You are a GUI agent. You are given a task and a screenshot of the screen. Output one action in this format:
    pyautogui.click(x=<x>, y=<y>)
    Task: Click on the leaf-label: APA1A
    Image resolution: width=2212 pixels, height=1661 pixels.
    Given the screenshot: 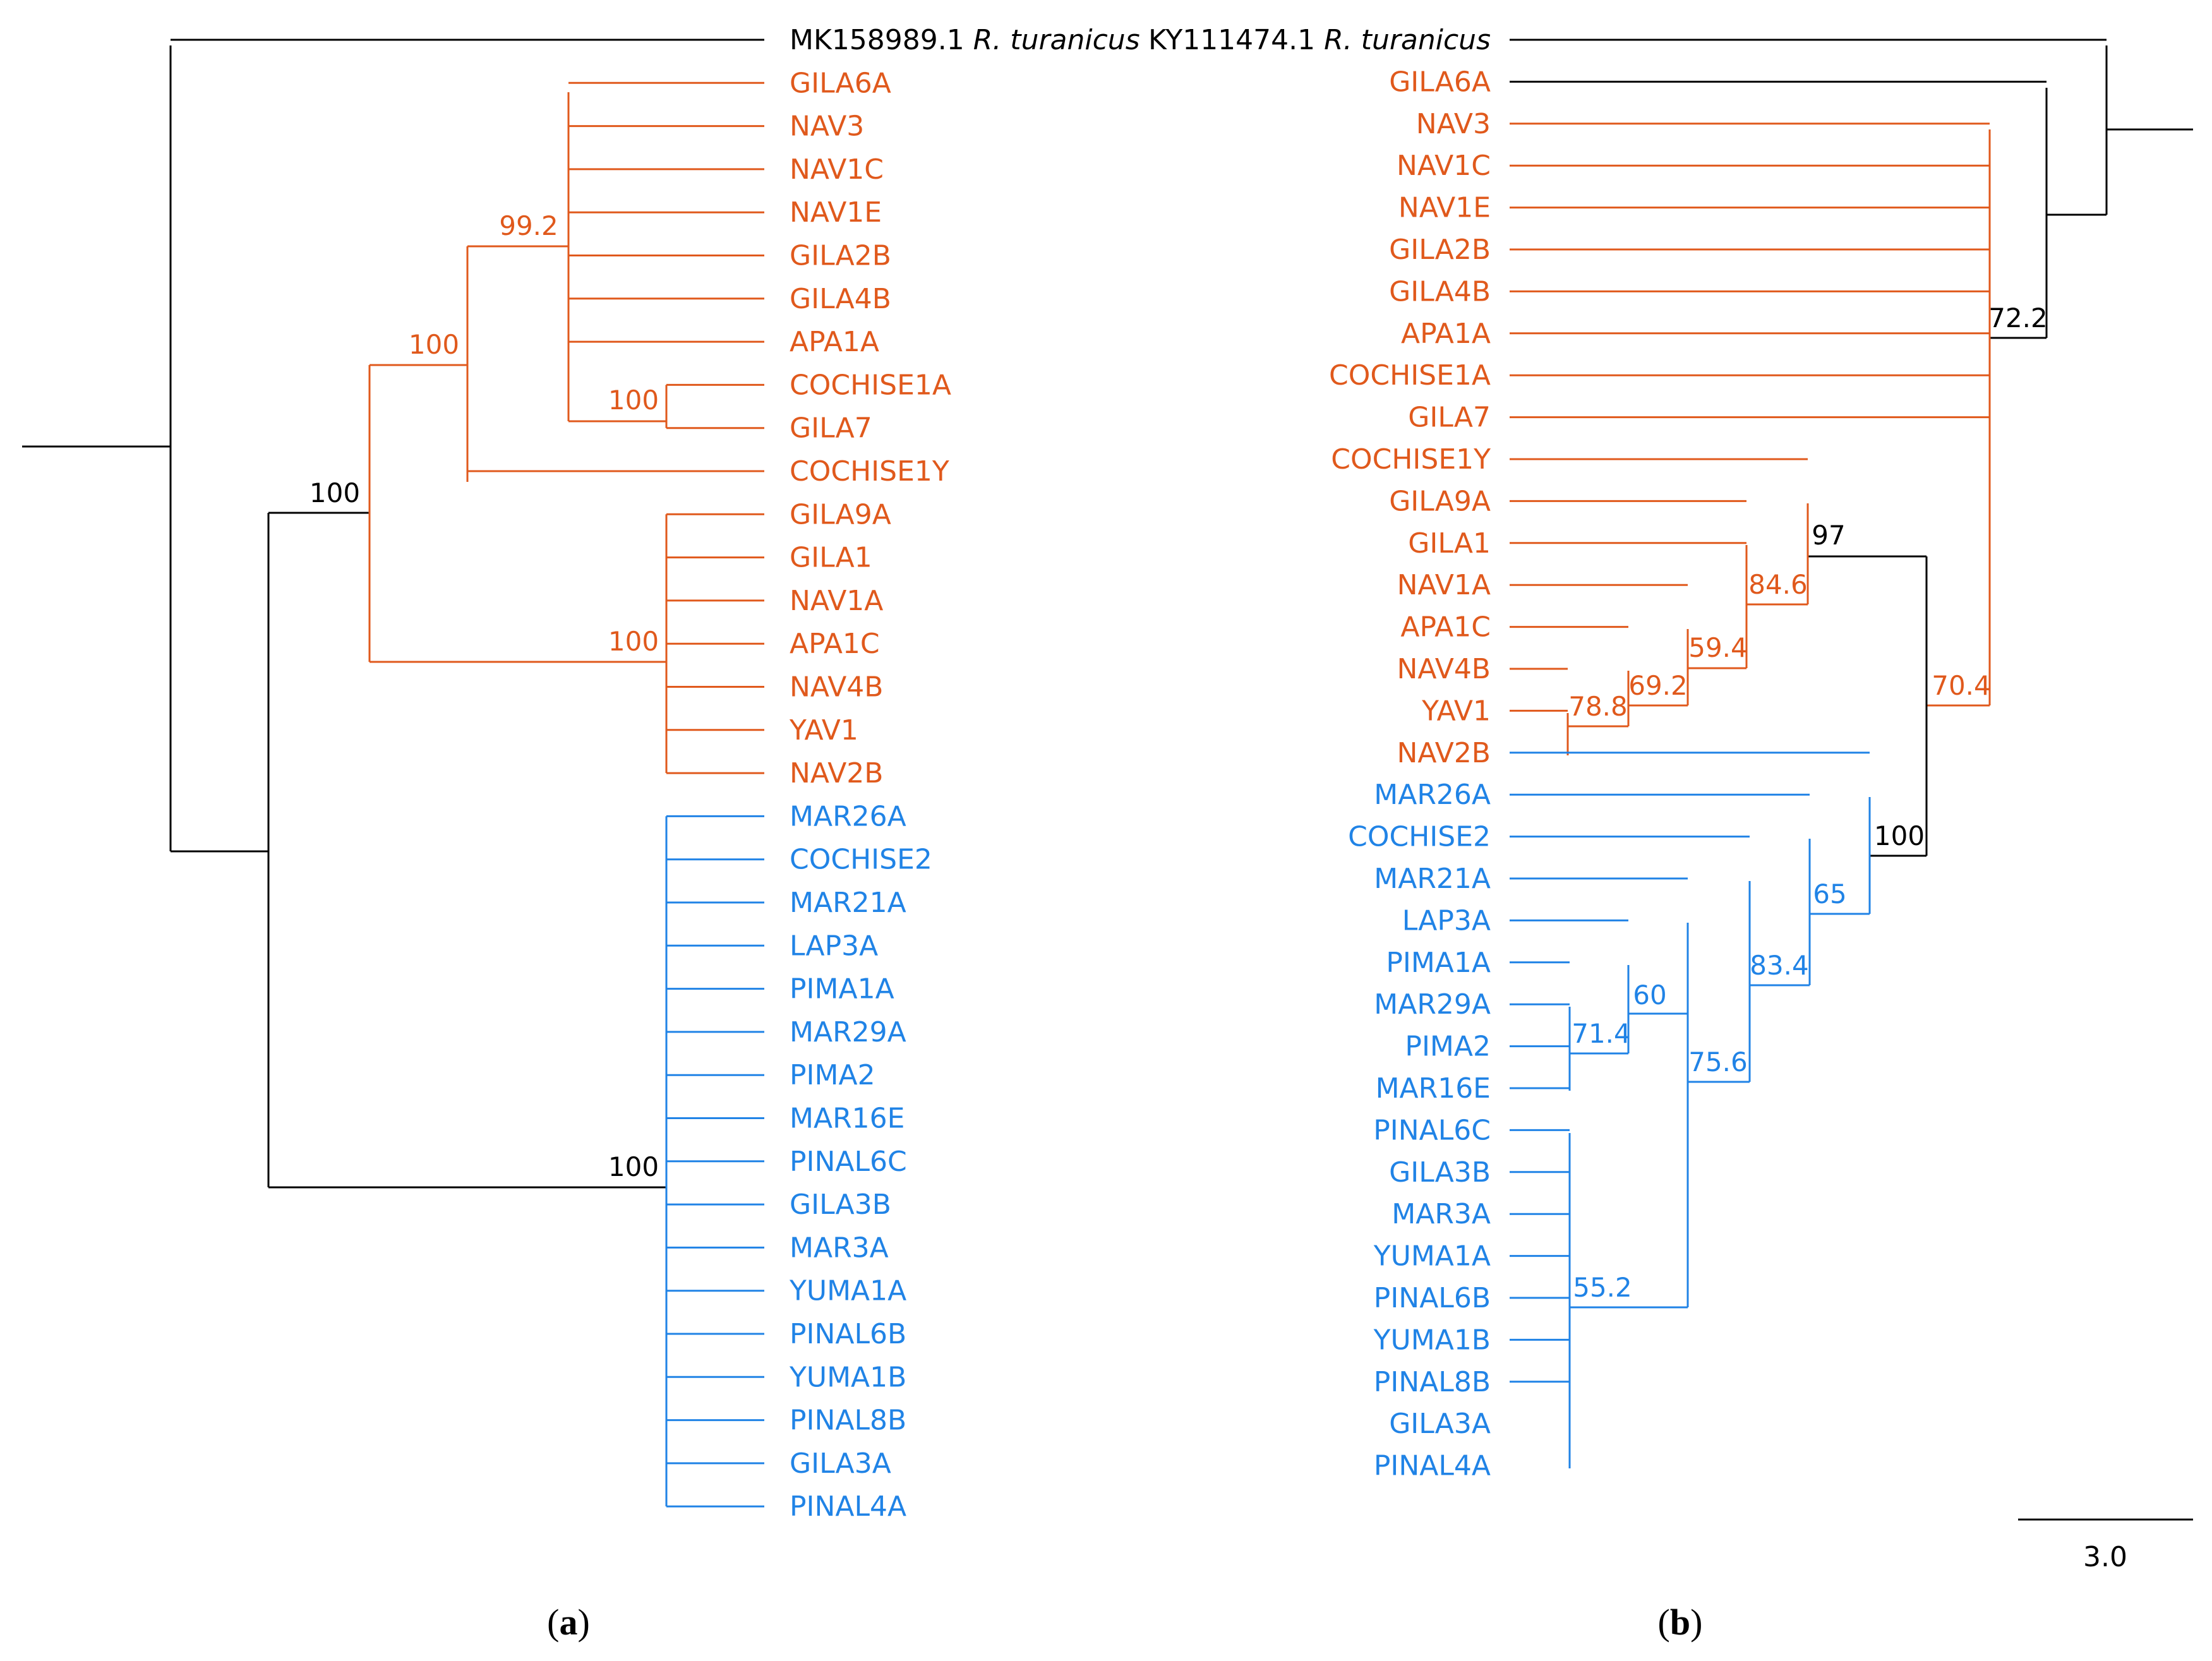 What is the action you would take?
    pyautogui.click(x=1446, y=334)
    